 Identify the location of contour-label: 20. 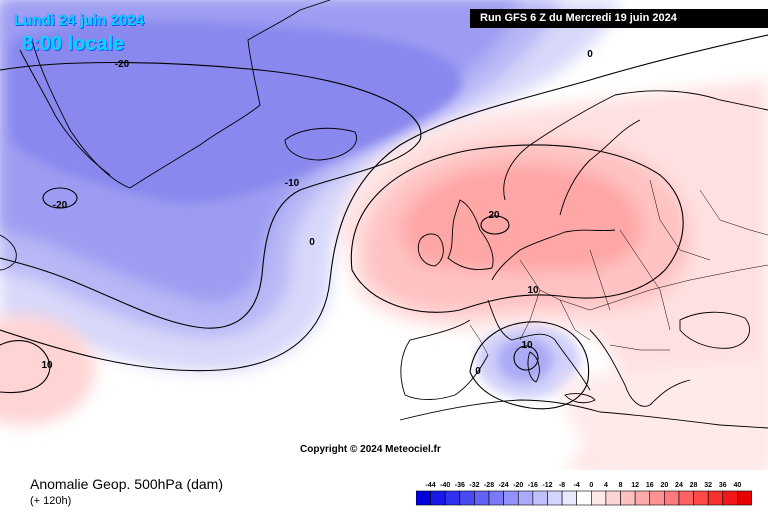
(494, 215).